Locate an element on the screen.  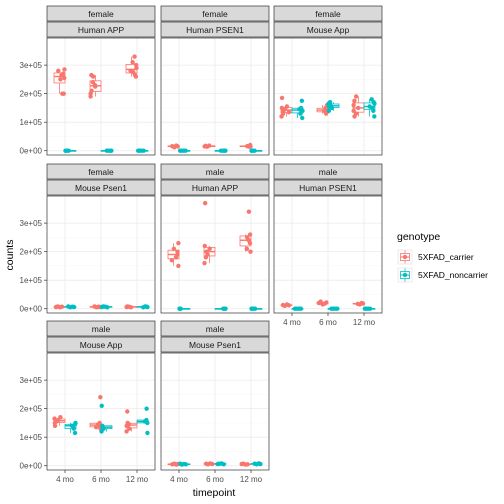
legend-keys: 5XFAD_carrier 5XFAD_noncarrier is located at coordinates (442, 266).